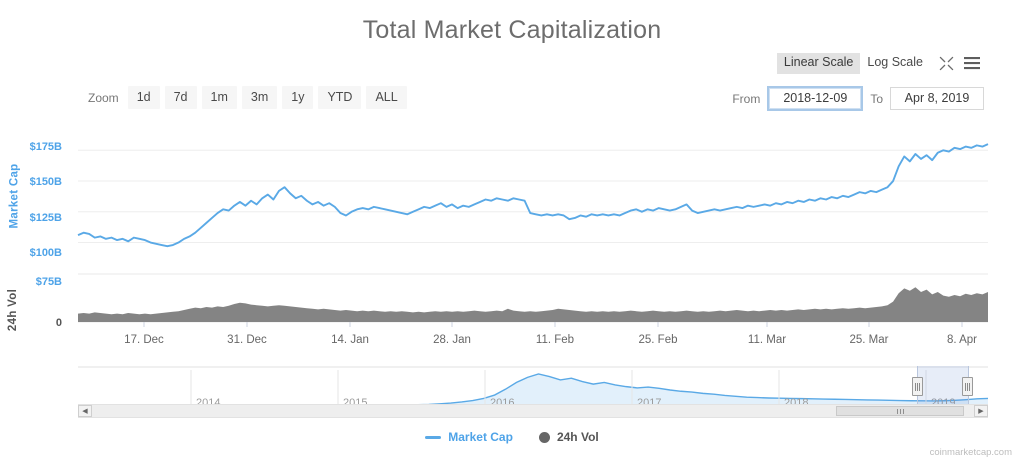 The image size is (1024, 471). What do you see at coordinates (219, 98) in the screenshot?
I see `zoom-button-1m: 1m` at bounding box center [219, 98].